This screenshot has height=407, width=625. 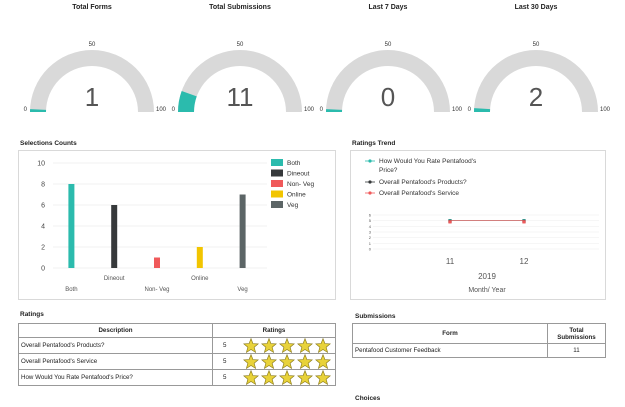 I want to click on x-axis-title: Month/ Year, so click(x=487, y=290).